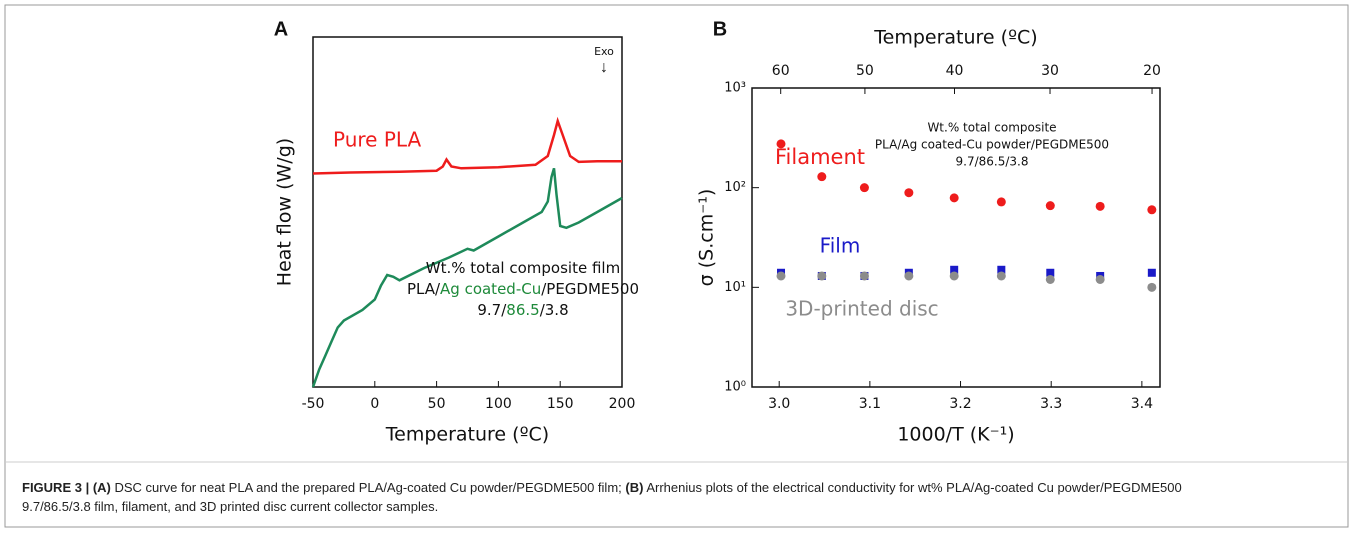 The height and width of the screenshot is (533, 1354). What do you see at coordinates (560, 404) in the screenshot?
I see `x-tick-label: 150` at bounding box center [560, 404].